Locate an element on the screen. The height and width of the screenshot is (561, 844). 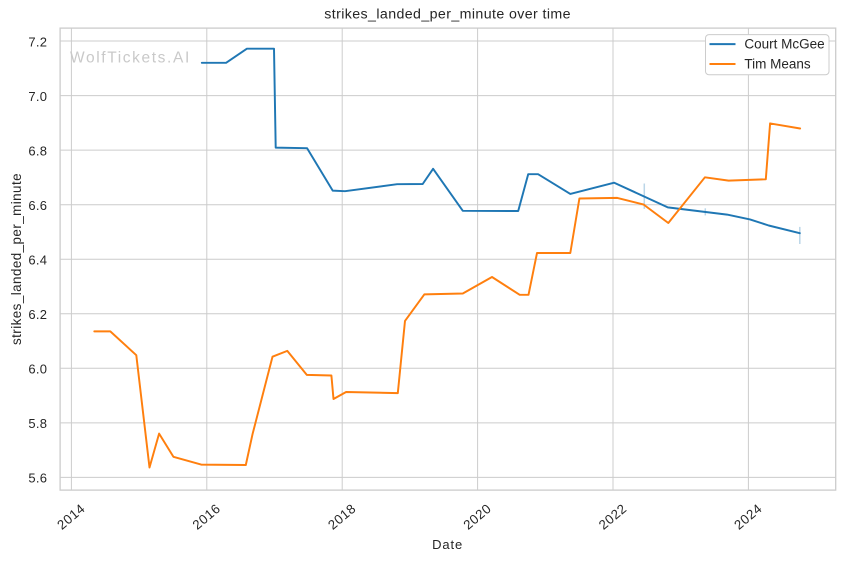
svg-text: Date is located at coordinates (447, 544).